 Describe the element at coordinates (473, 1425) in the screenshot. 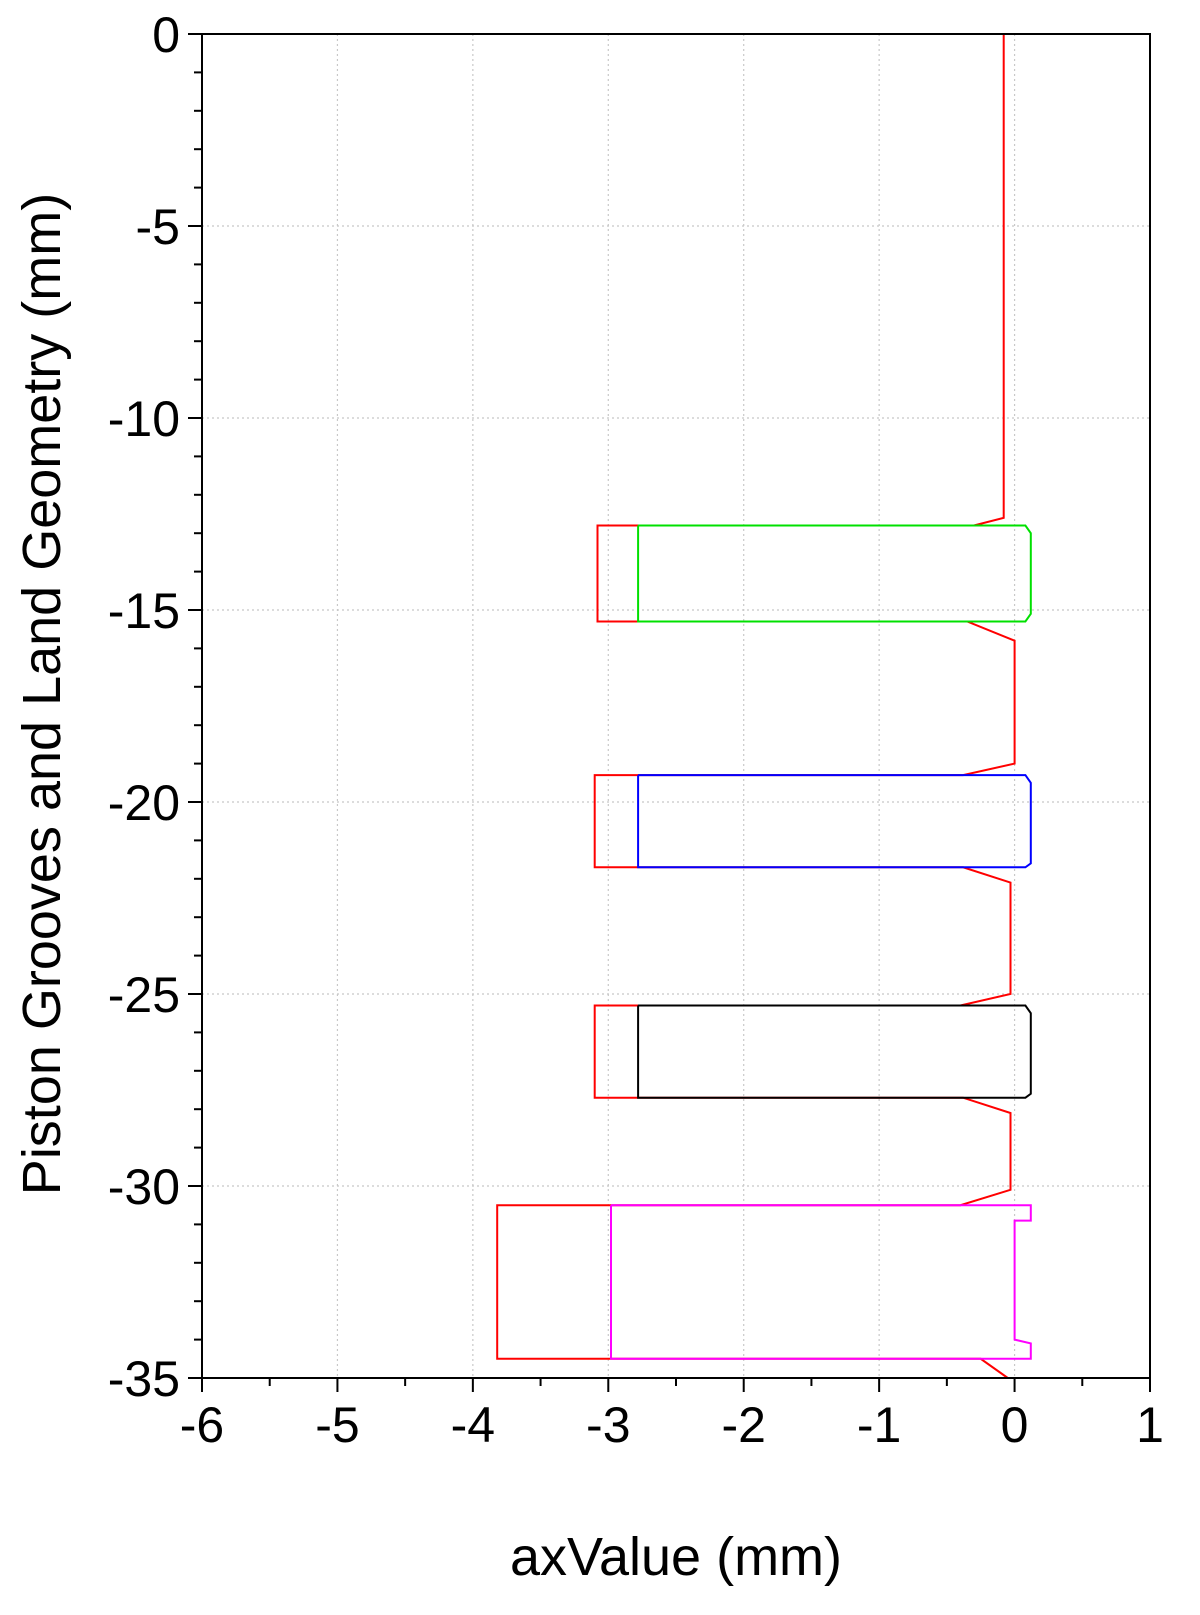

I see `x-tick-label: -4` at that location.